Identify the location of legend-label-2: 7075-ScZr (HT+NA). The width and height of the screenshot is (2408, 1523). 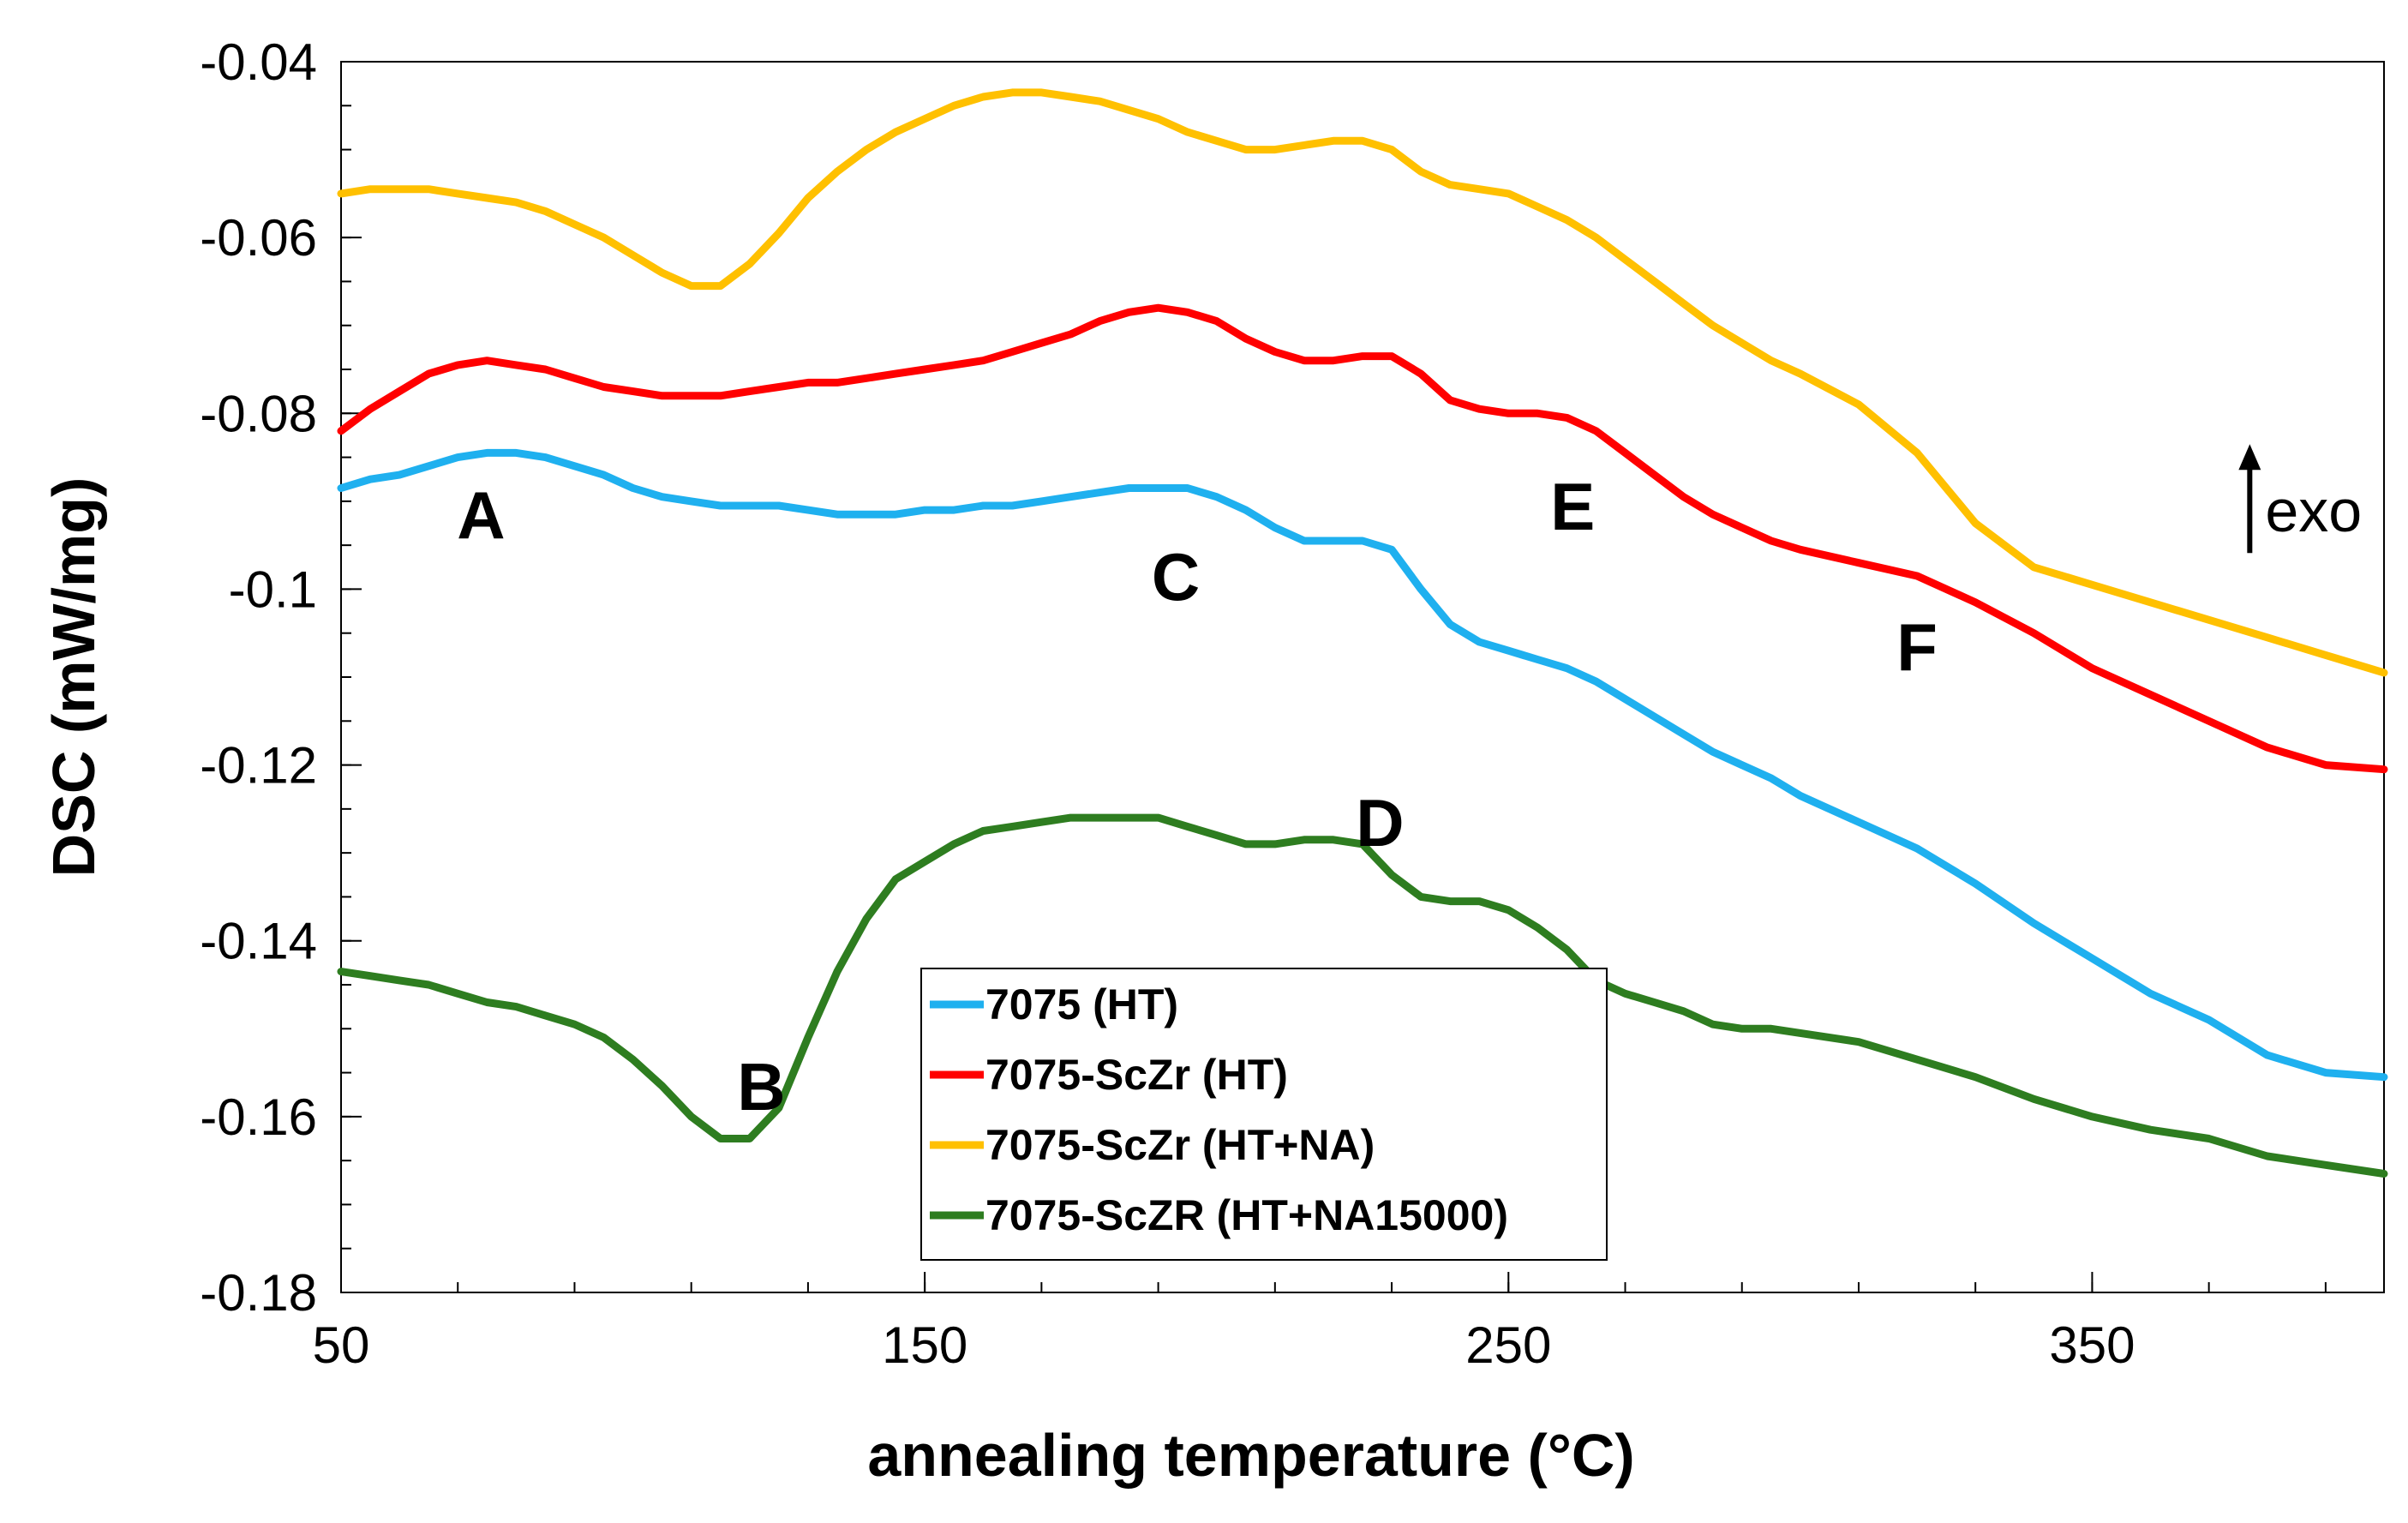
(1180, 1145).